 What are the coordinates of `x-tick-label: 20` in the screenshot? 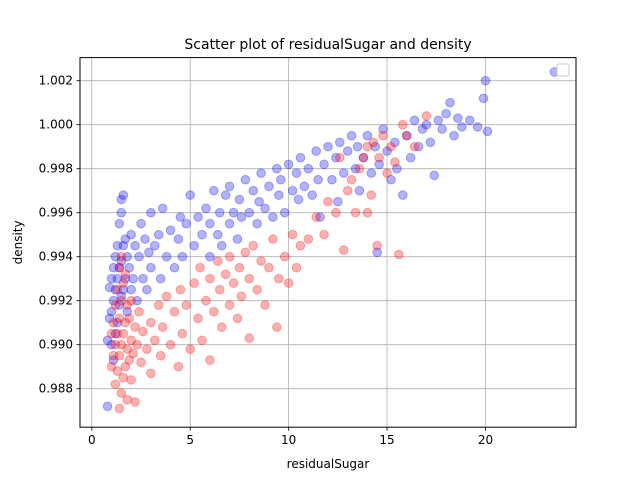 It's located at (485, 440).